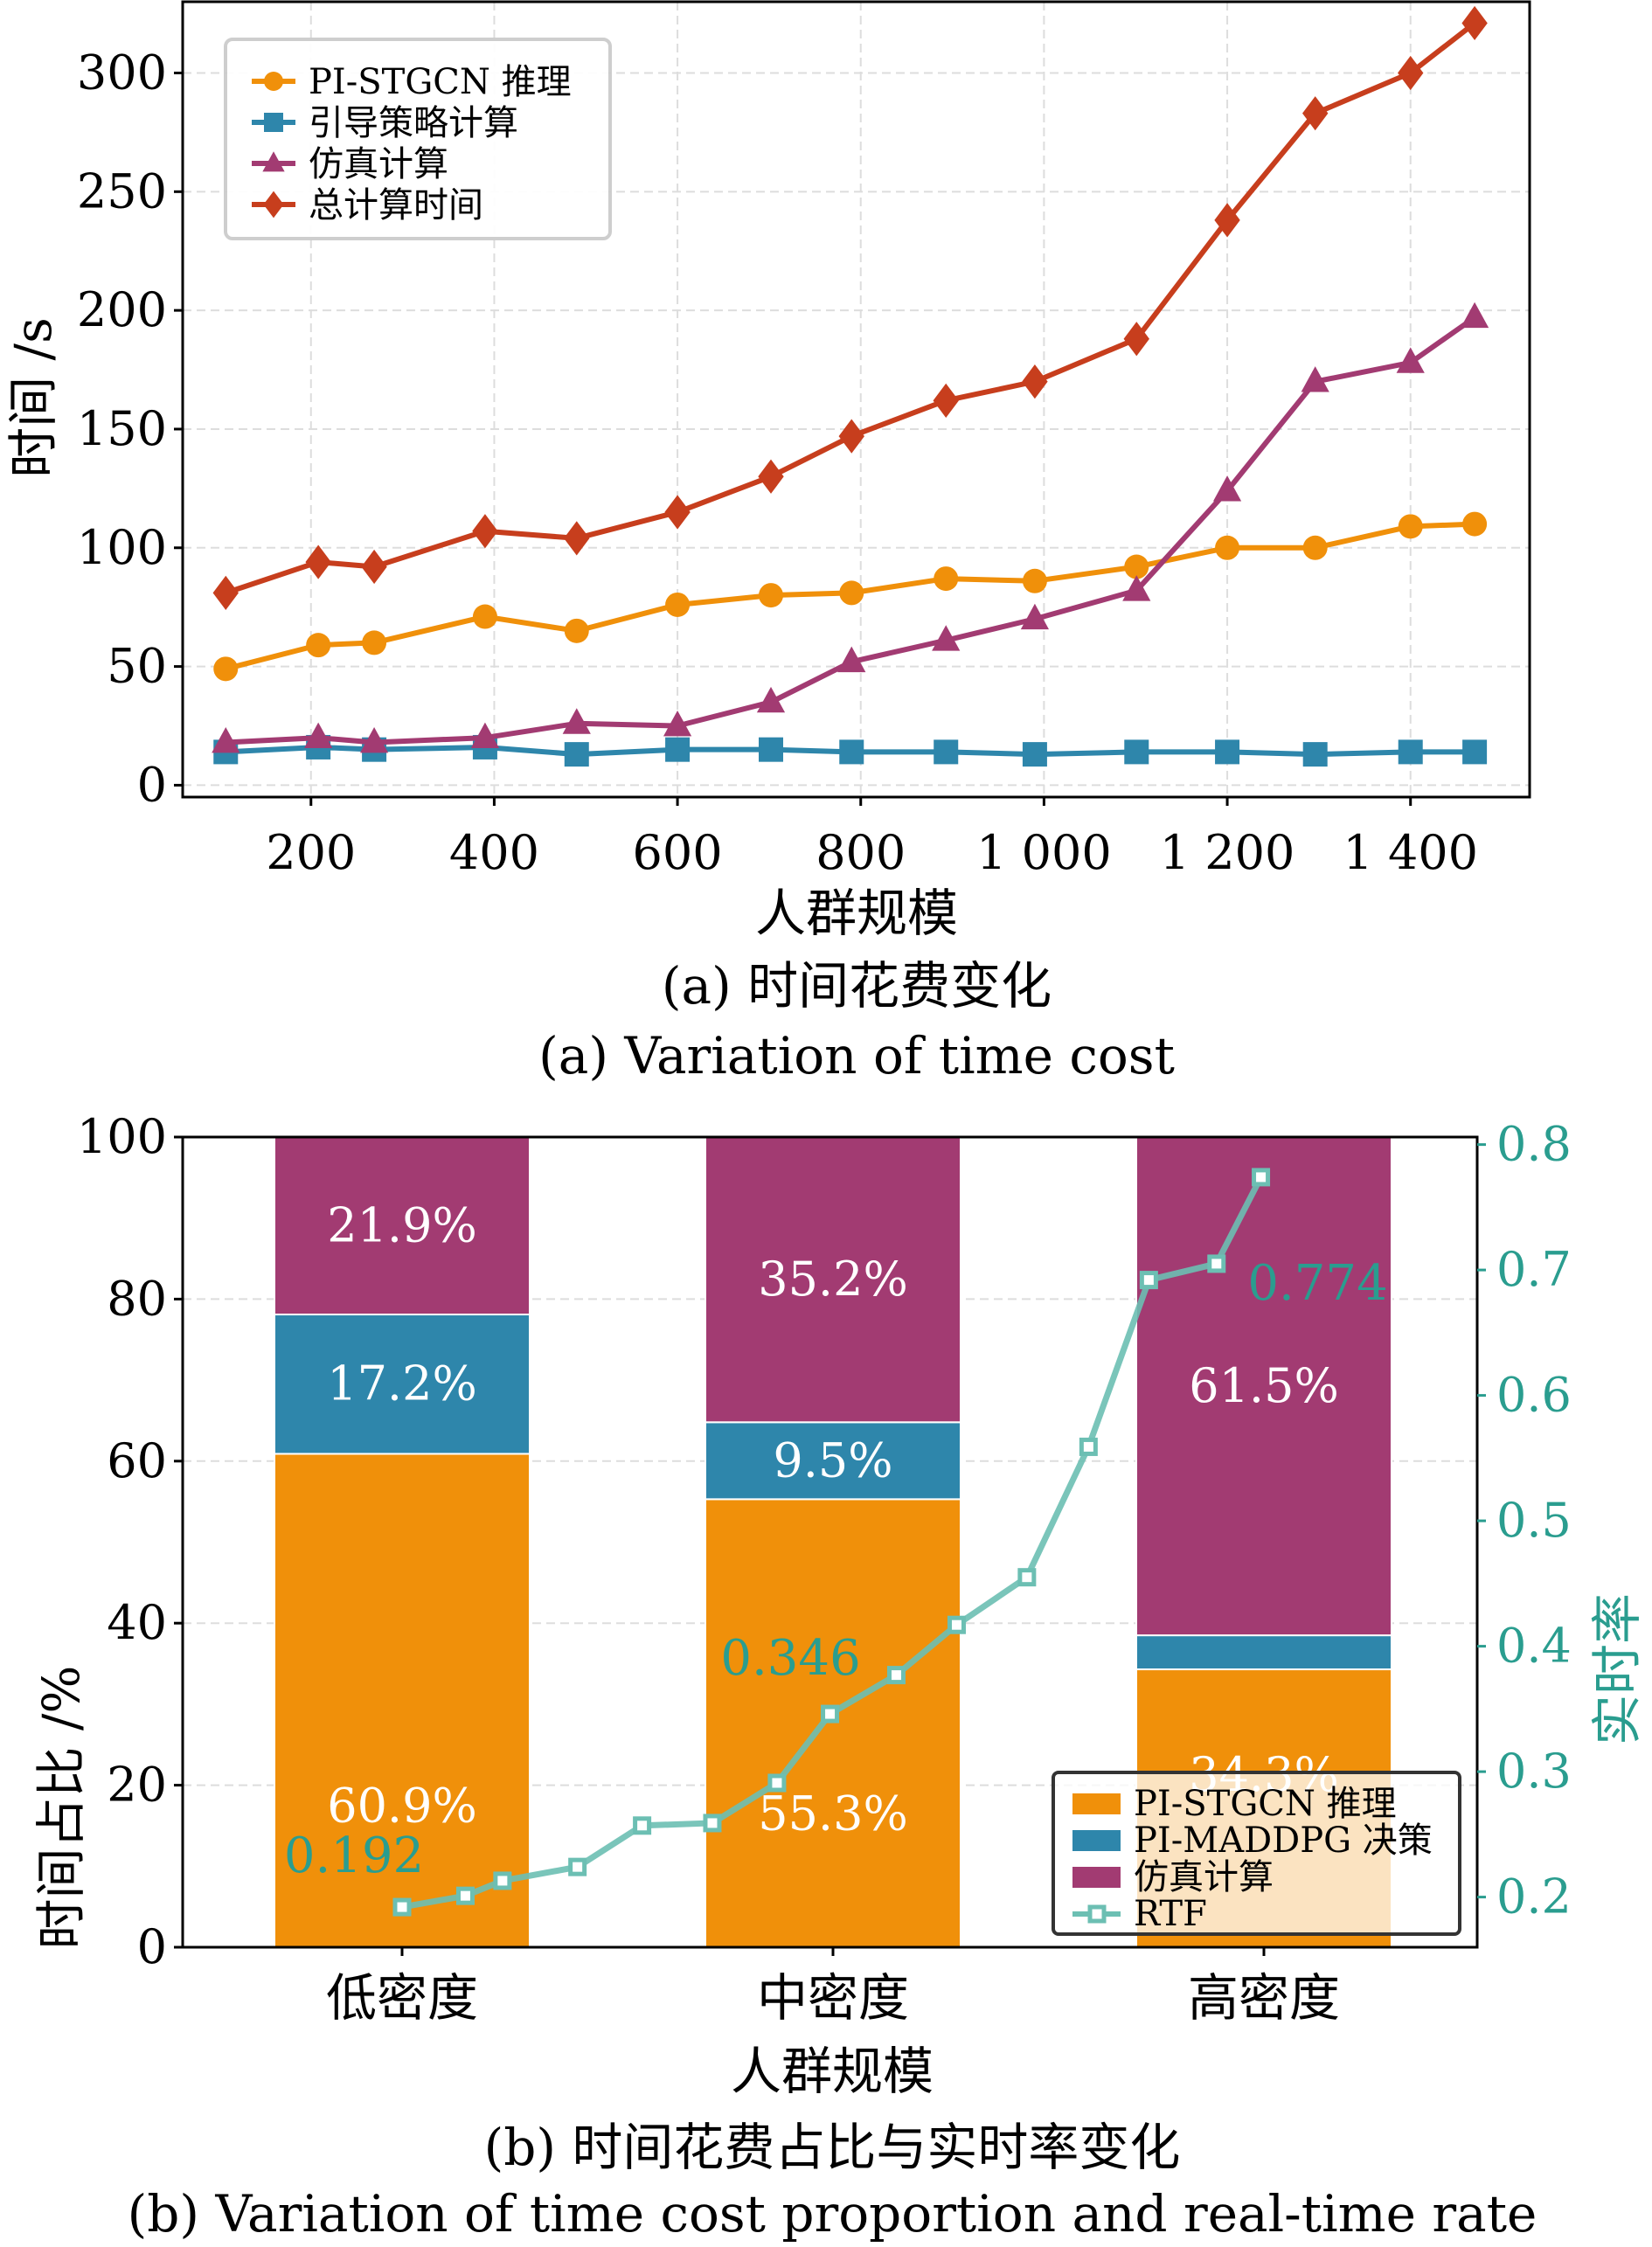 This screenshot has height=2247, width=1652. Describe the element at coordinates (1410, 852) in the screenshot. I see `xtick-label: 1 400` at that location.